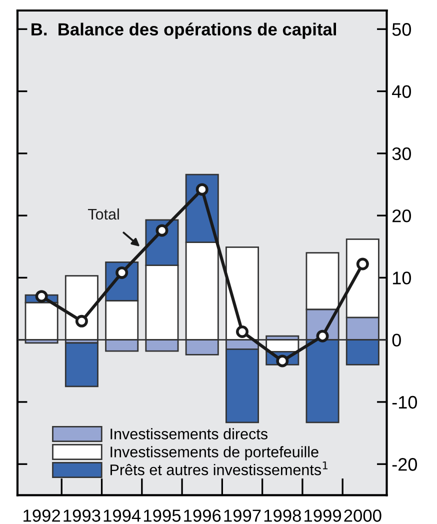 This screenshot has width=437, height=524. What do you see at coordinates (401, 29) in the screenshot?
I see `y-tick-label: 50` at bounding box center [401, 29].